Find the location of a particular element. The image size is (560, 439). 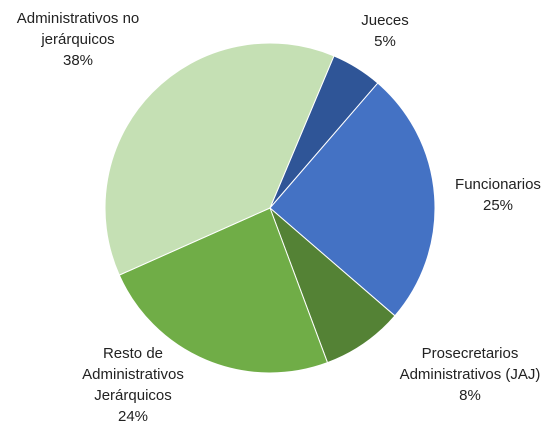

percent-label: 8% is located at coordinates (470, 395).